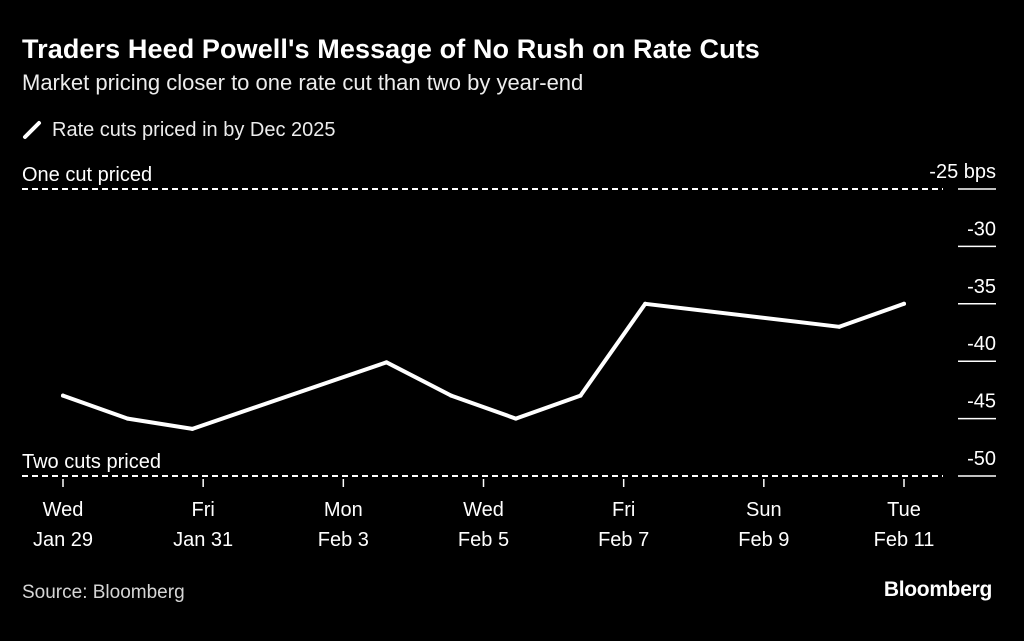 The image size is (1024, 641). Describe the element at coordinates (87, 175) in the screenshot. I see `reference-label-0: One cut priced` at that location.